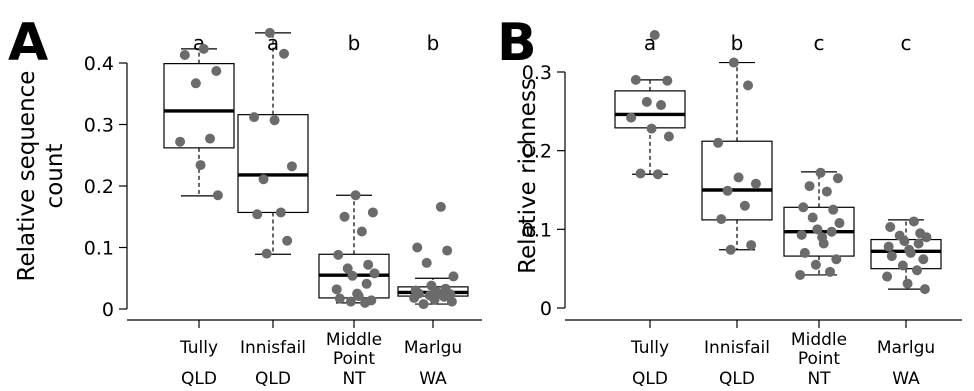  Describe the element at coordinates (906, 348) in the screenshot. I see `x-category-label: Marlgu` at that location.